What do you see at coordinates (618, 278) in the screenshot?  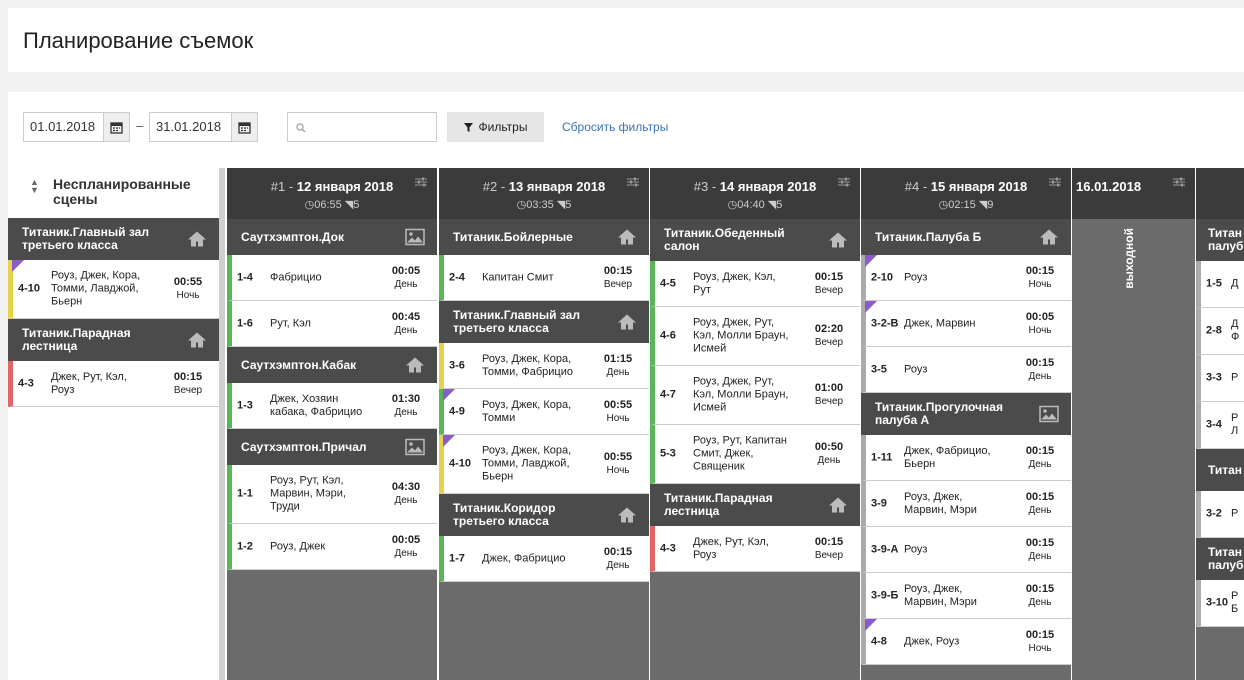 I see `scene-time: 00:15 Вечер` at bounding box center [618, 278].